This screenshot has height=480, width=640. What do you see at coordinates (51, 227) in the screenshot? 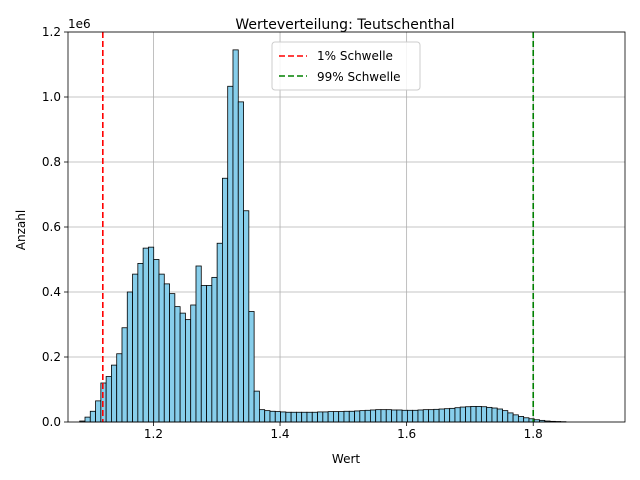
I see `y-tick-label: 0.6` at bounding box center [51, 227].